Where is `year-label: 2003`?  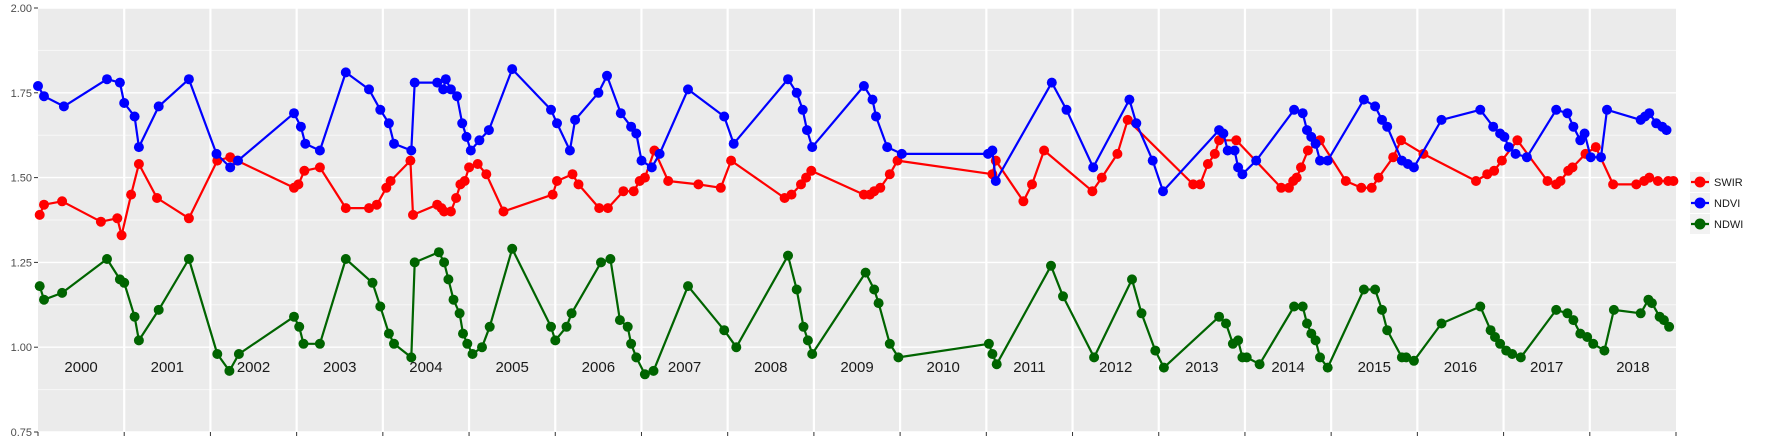 year-label: 2003 is located at coordinates (339, 367).